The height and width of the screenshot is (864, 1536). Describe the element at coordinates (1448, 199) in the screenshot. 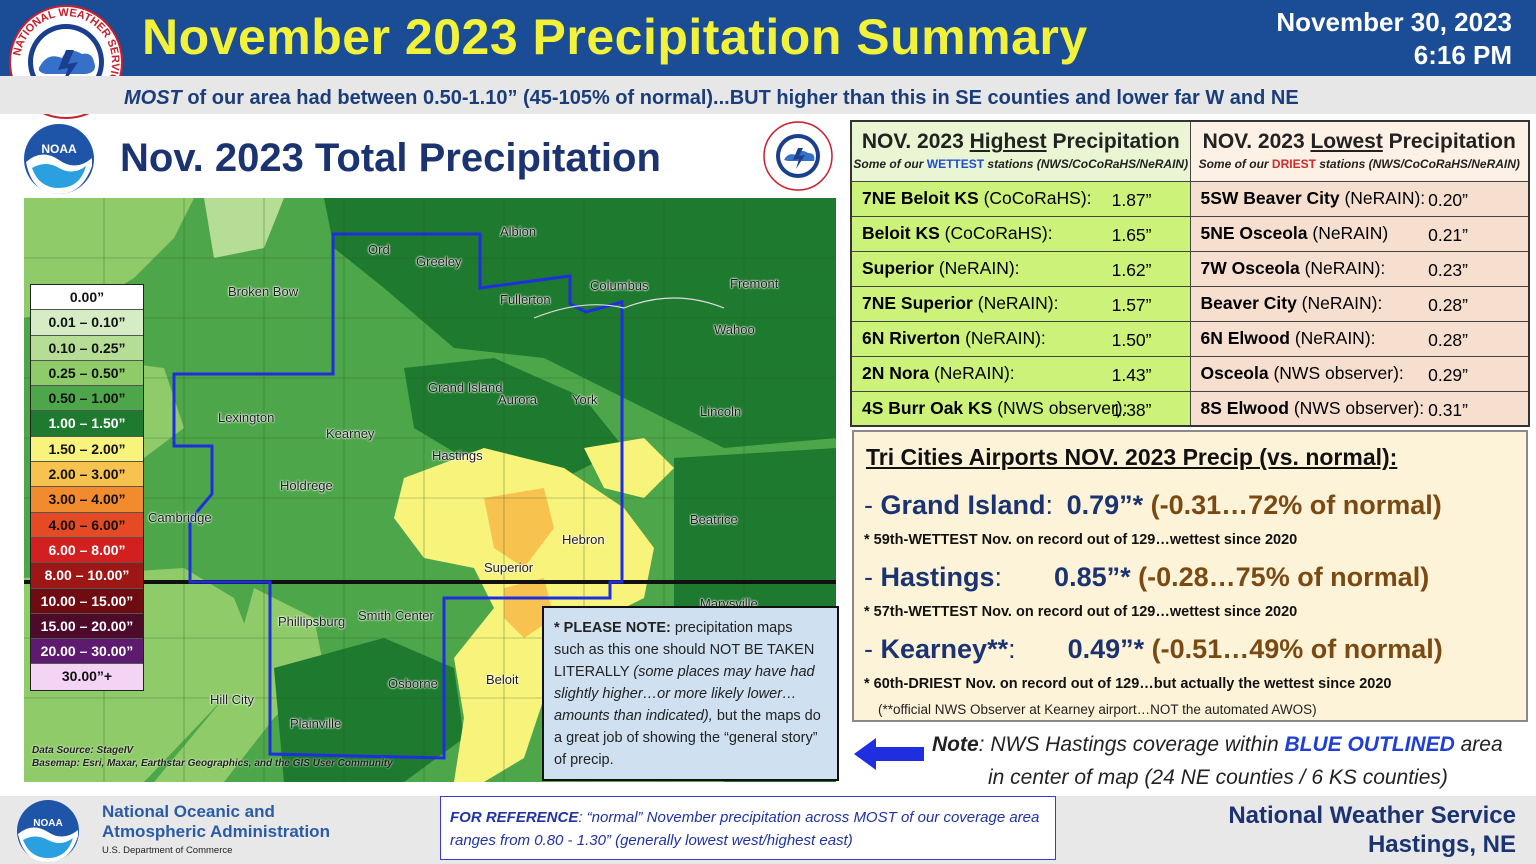

I see `precip-value: 0.20”` at that location.